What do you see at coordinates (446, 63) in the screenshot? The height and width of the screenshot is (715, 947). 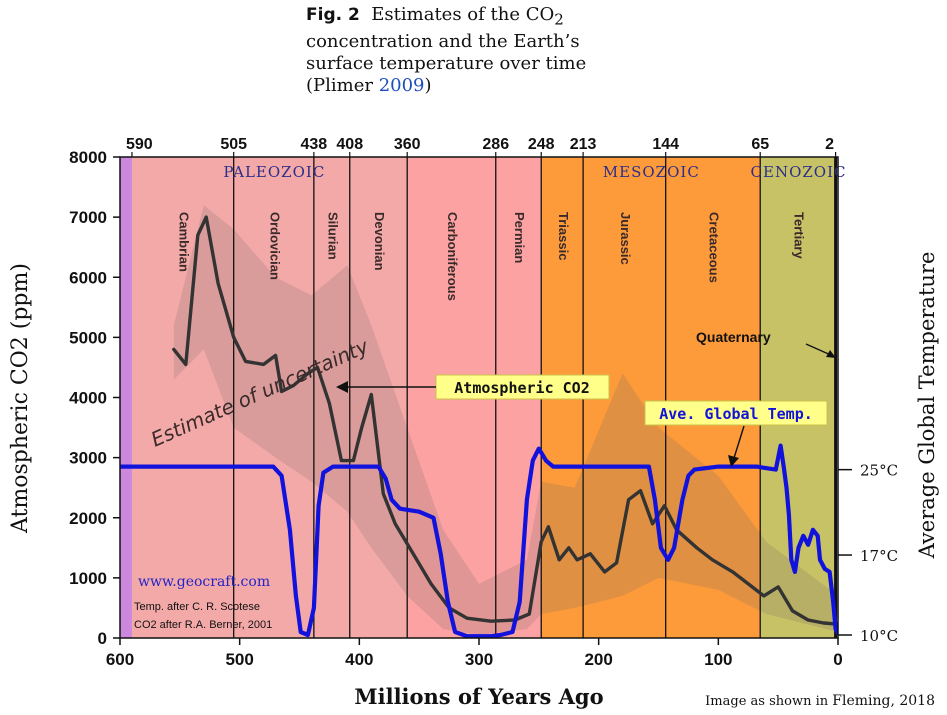 I see `caption-line-3: surface temperature over time` at bounding box center [446, 63].